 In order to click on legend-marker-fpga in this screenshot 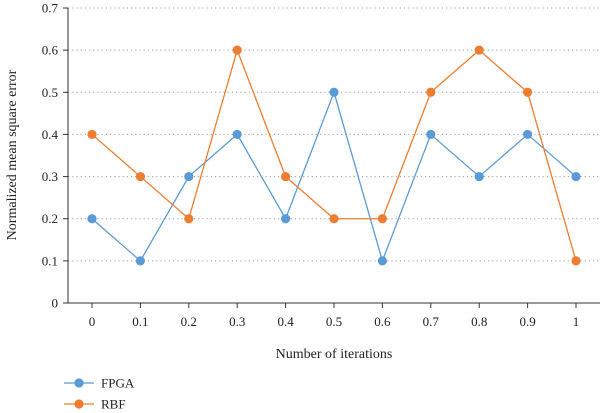, I will do `click(79, 383)`.